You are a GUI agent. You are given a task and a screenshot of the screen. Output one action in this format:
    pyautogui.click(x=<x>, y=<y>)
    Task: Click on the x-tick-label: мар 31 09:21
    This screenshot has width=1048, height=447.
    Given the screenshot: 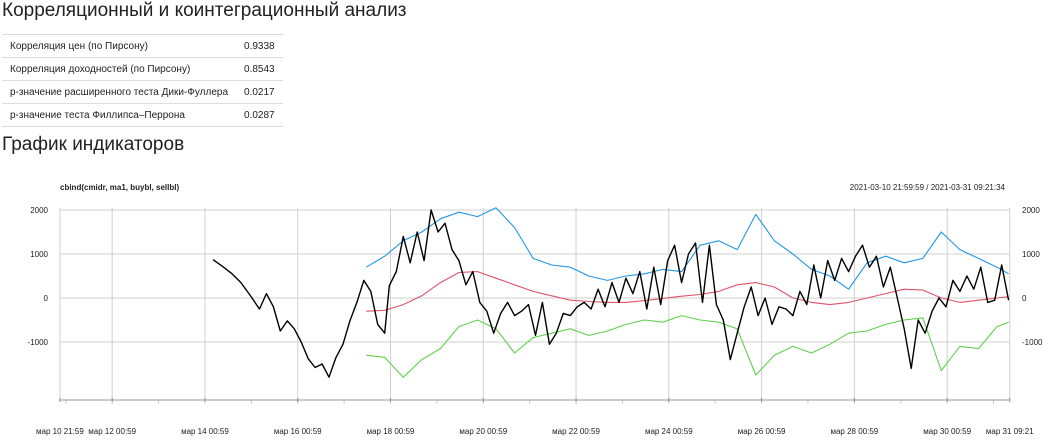 What is the action you would take?
    pyautogui.click(x=1010, y=431)
    